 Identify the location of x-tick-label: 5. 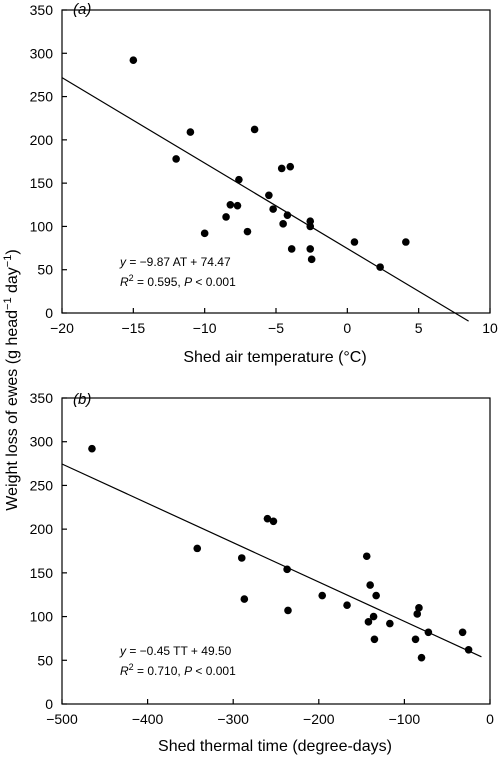
(419, 328).